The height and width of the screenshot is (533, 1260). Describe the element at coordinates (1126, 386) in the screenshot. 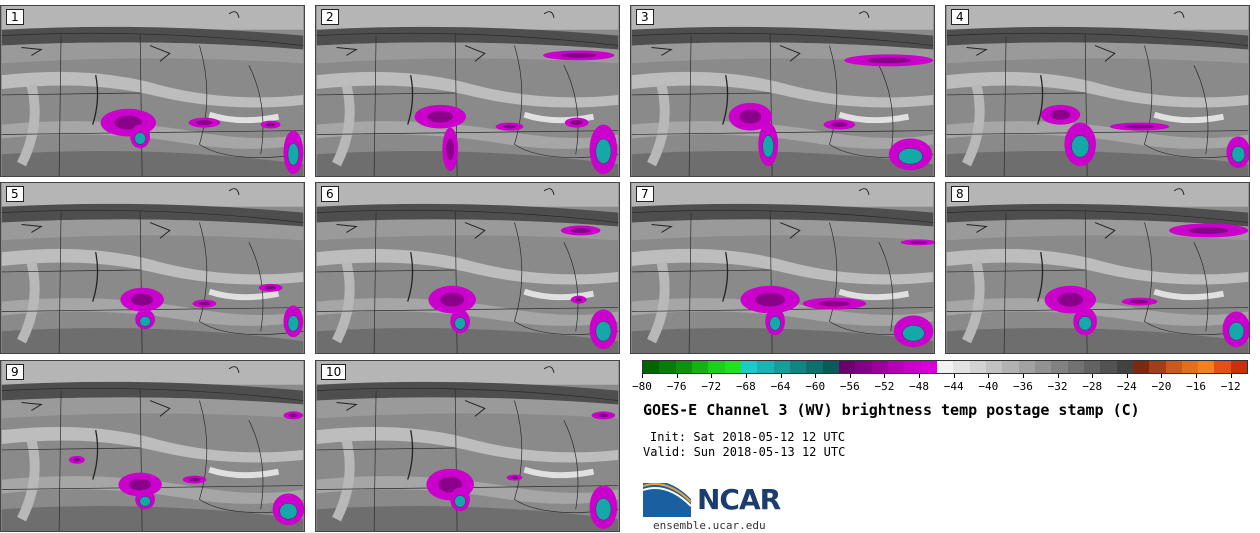

I see `colorbar-tick-label: −24` at that location.